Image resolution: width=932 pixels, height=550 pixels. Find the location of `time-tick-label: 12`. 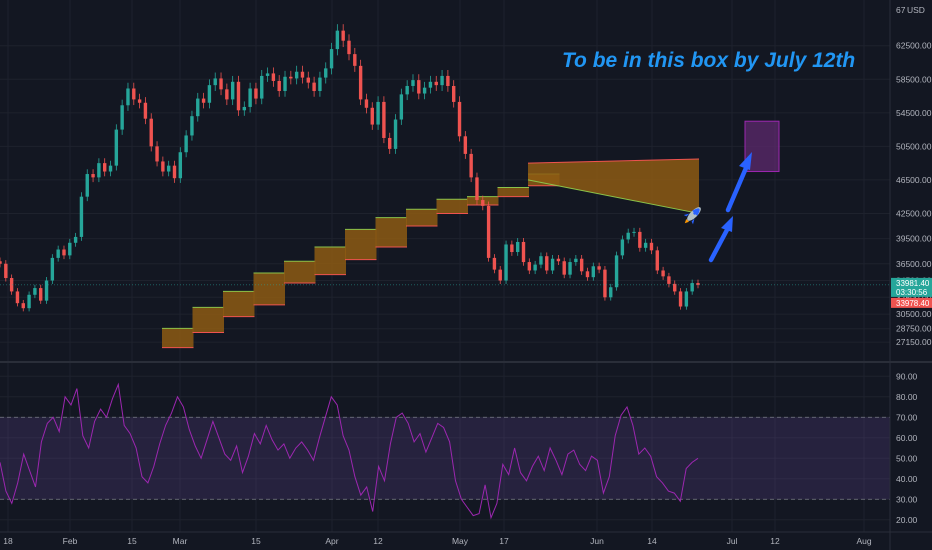

time-tick-label: 12 is located at coordinates (775, 541).